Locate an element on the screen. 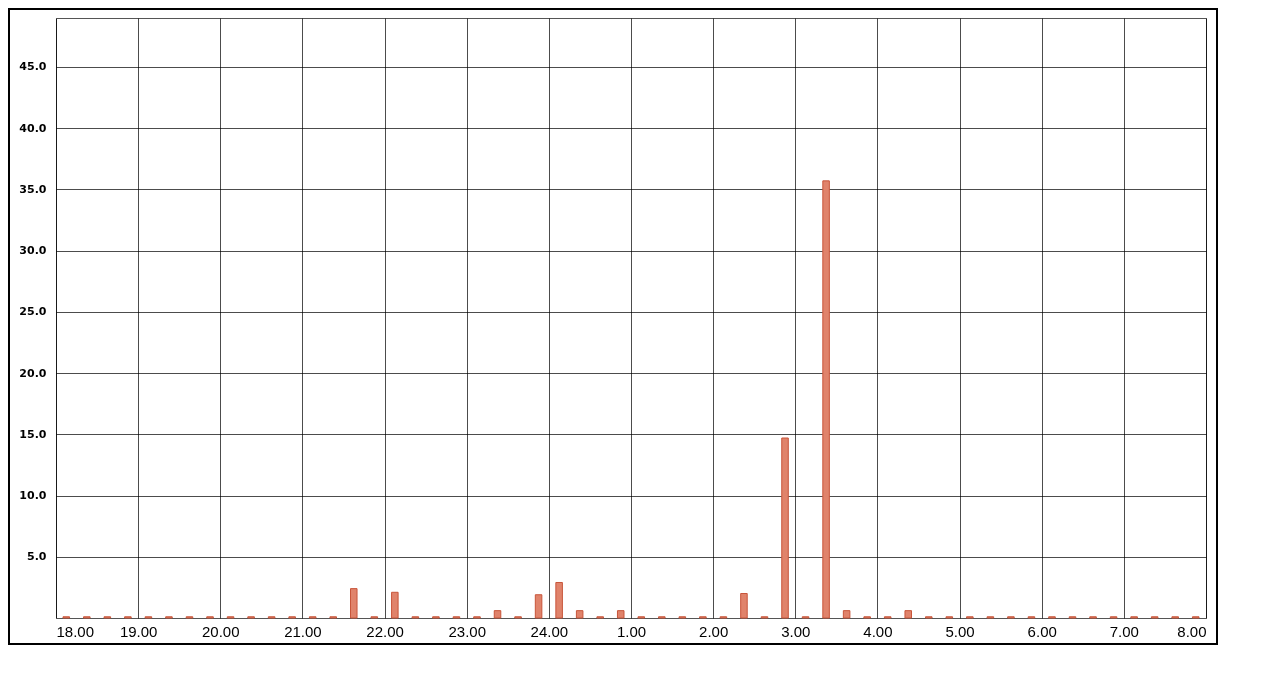  y-tick-label: 45.0 is located at coordinates (33, 67).